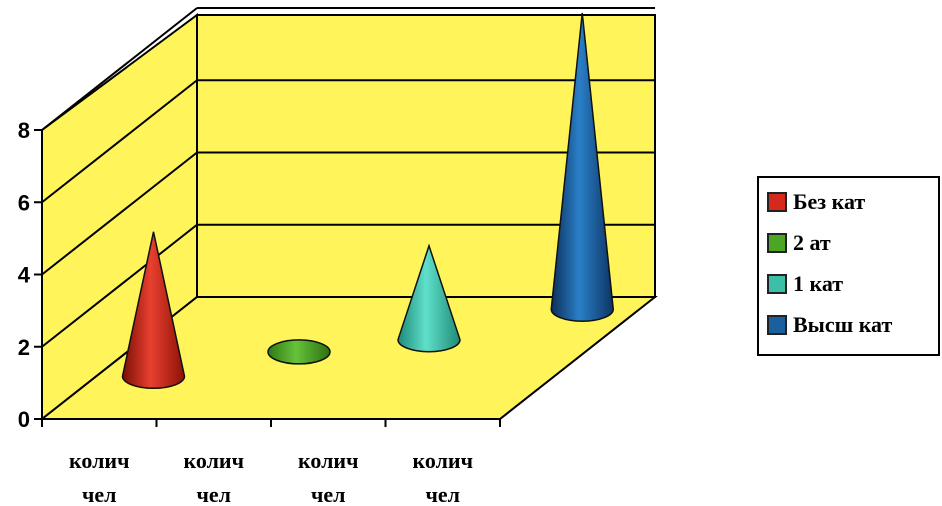 The height and width of the screenshot is (506, 942). I want to click on legend-item: Высш кат, so click(829, 325).